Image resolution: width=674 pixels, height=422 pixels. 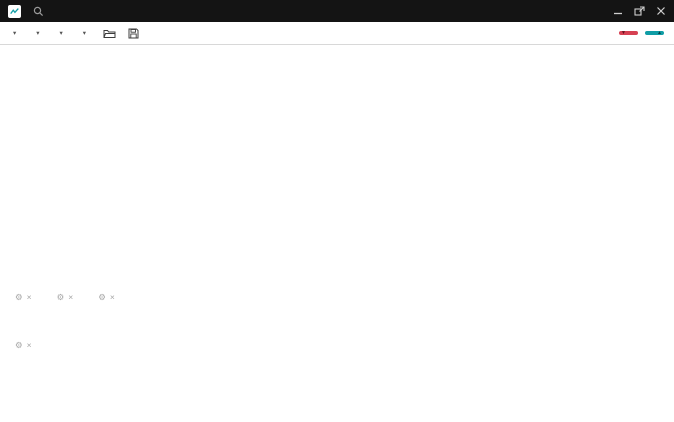 What do you see at coordinates (26, 11) in the screenshot?
I see `title-left` at bounding box center [26, 11].